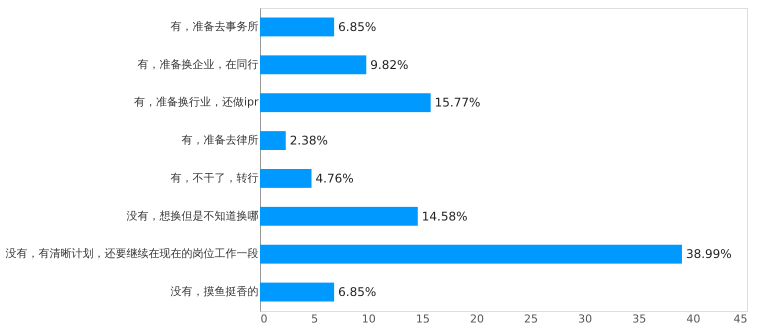  I want to click on x-tick-label: 5, so click(314, 319).